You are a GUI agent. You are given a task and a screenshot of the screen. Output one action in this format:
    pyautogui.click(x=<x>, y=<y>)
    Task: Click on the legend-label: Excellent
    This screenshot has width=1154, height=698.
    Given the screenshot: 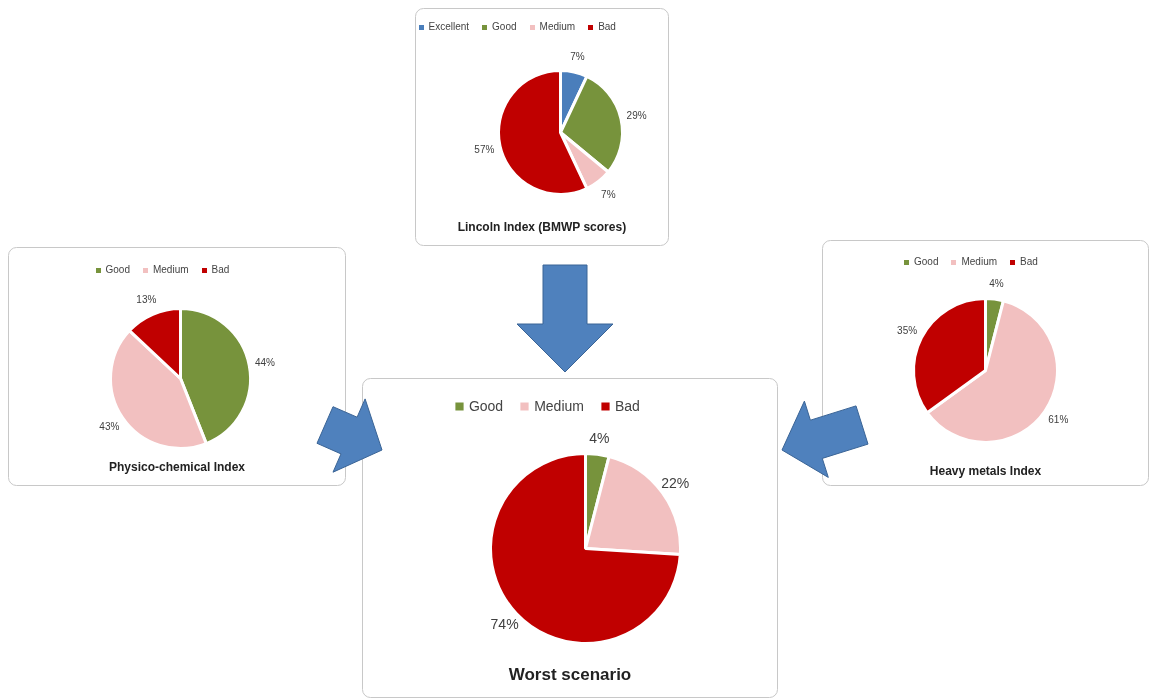 What is the action you would take?
    pyautogui.click(x=449, y=26)
    